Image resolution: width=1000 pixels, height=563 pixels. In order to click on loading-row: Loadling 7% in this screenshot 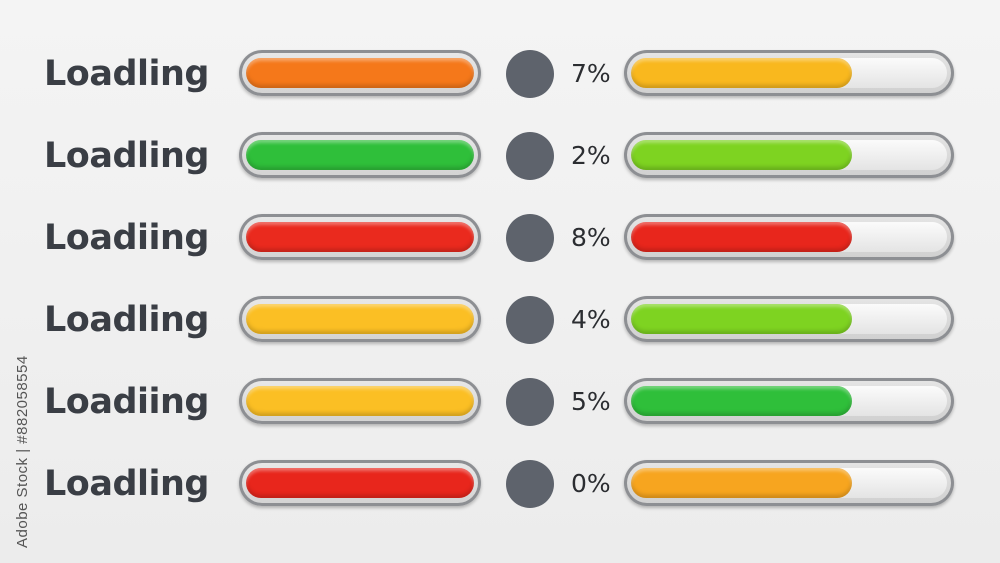, I will do `click(500, 76)`.